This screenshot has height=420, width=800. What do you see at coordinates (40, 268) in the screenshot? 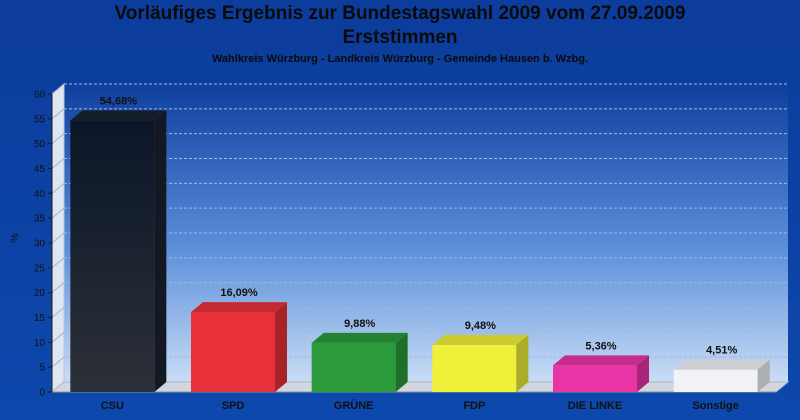
I see `y-tick-label: 25` at bounding box center [40, 268].